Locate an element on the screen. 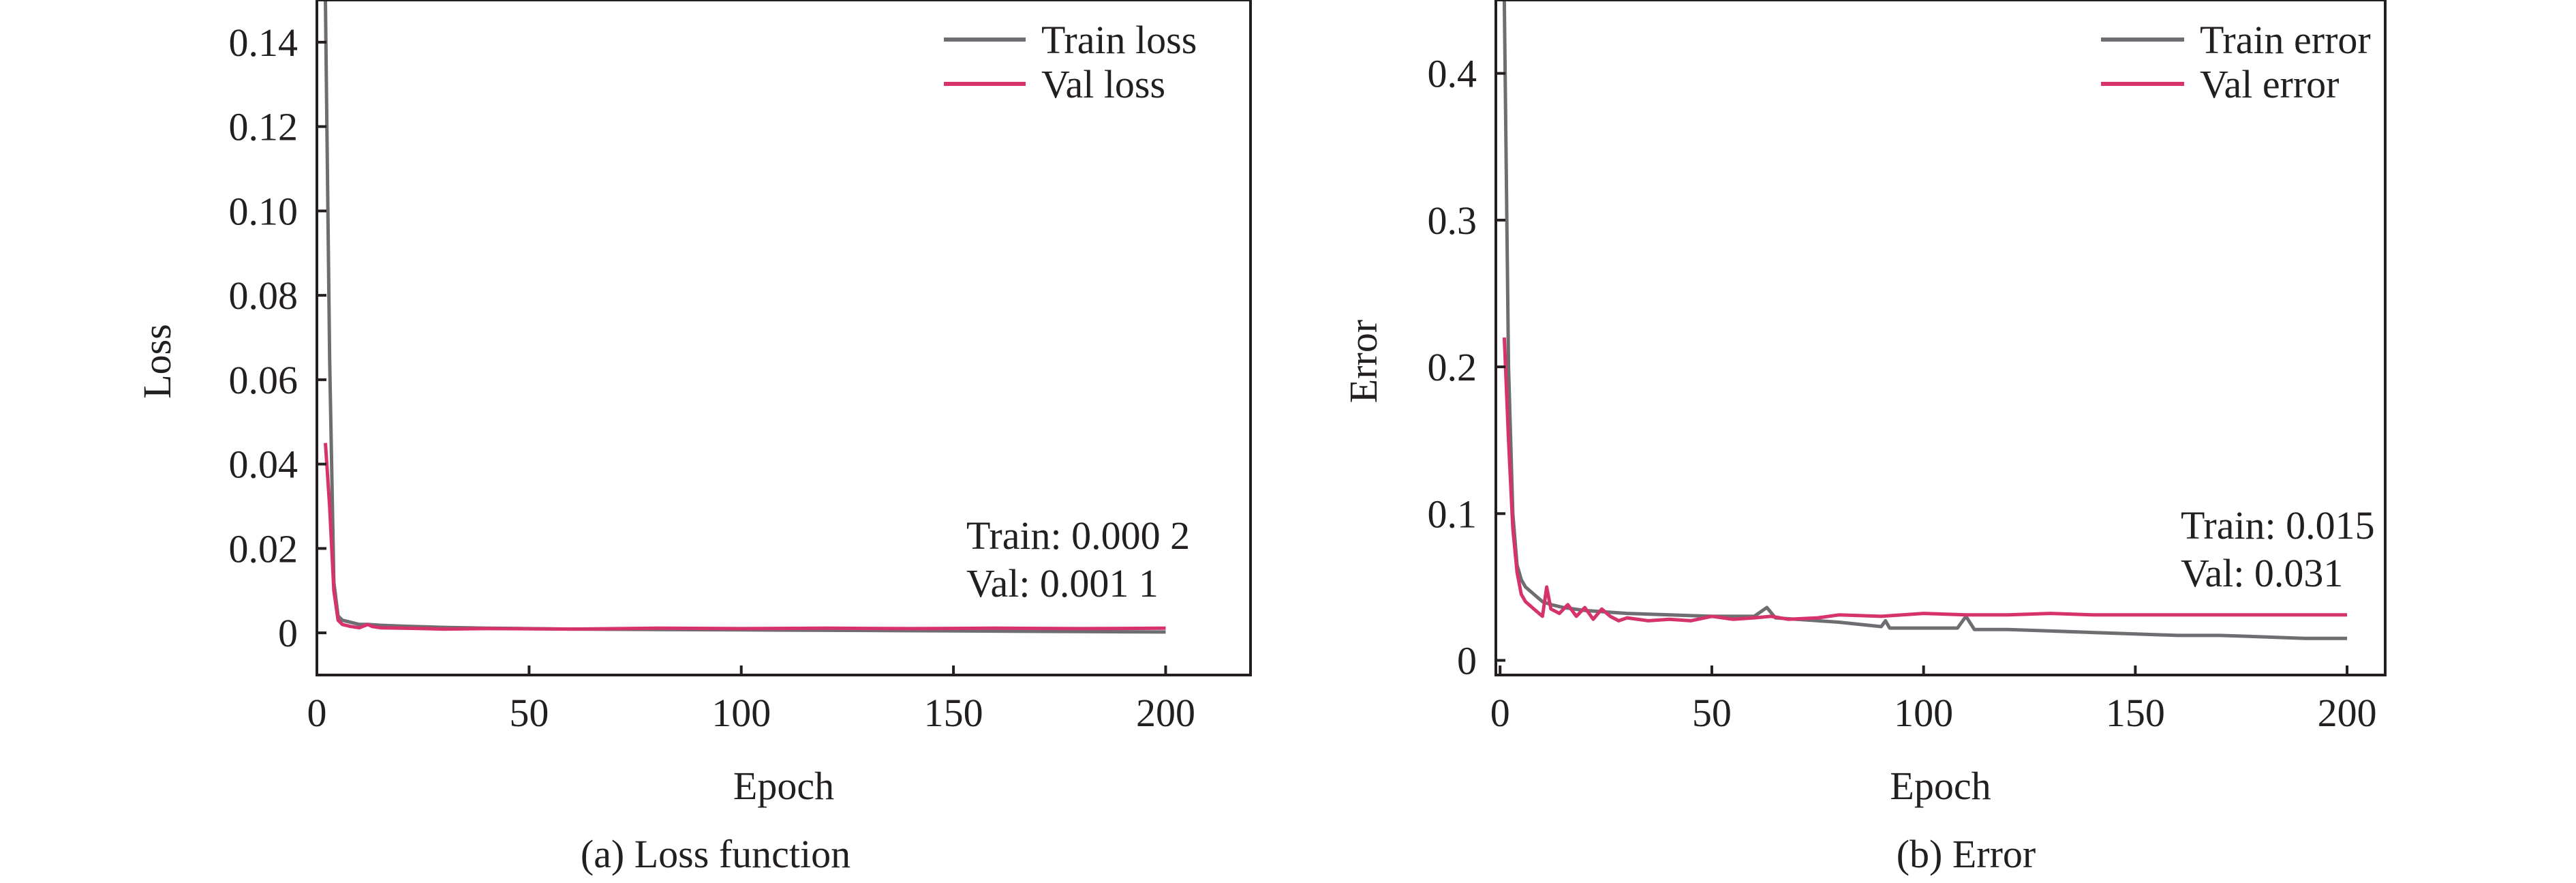 The image size is (2576, 883). legend-label: Train loss is located at coordinates (1119, 40).